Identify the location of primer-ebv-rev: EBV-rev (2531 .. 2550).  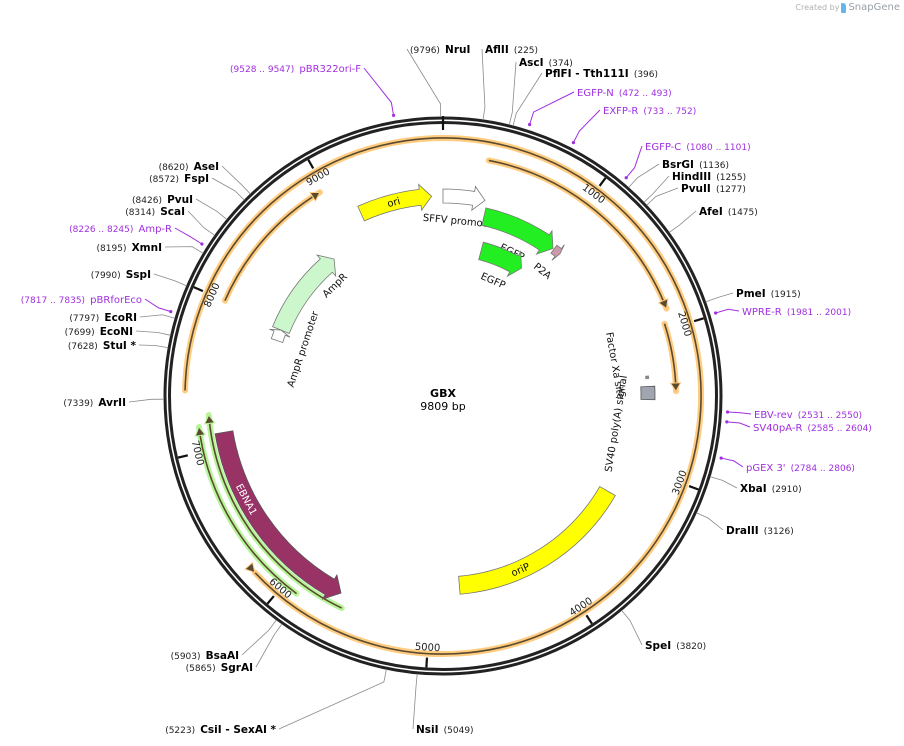
(793, 412).